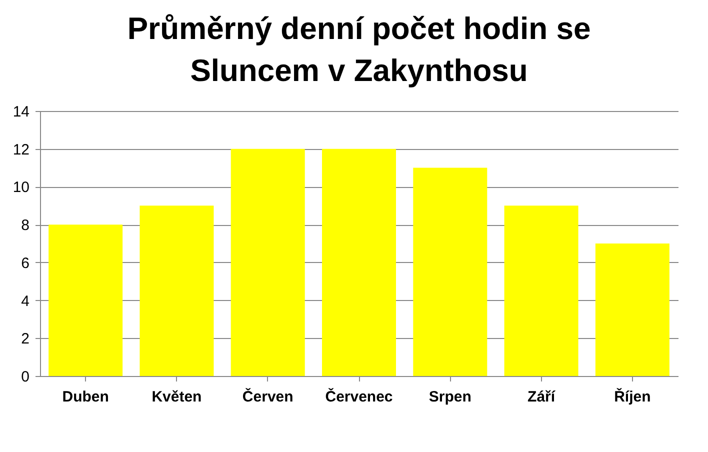 This screenshot has height=452, width=708. I want to click on y-tick-label: 10, so click(21, 187).